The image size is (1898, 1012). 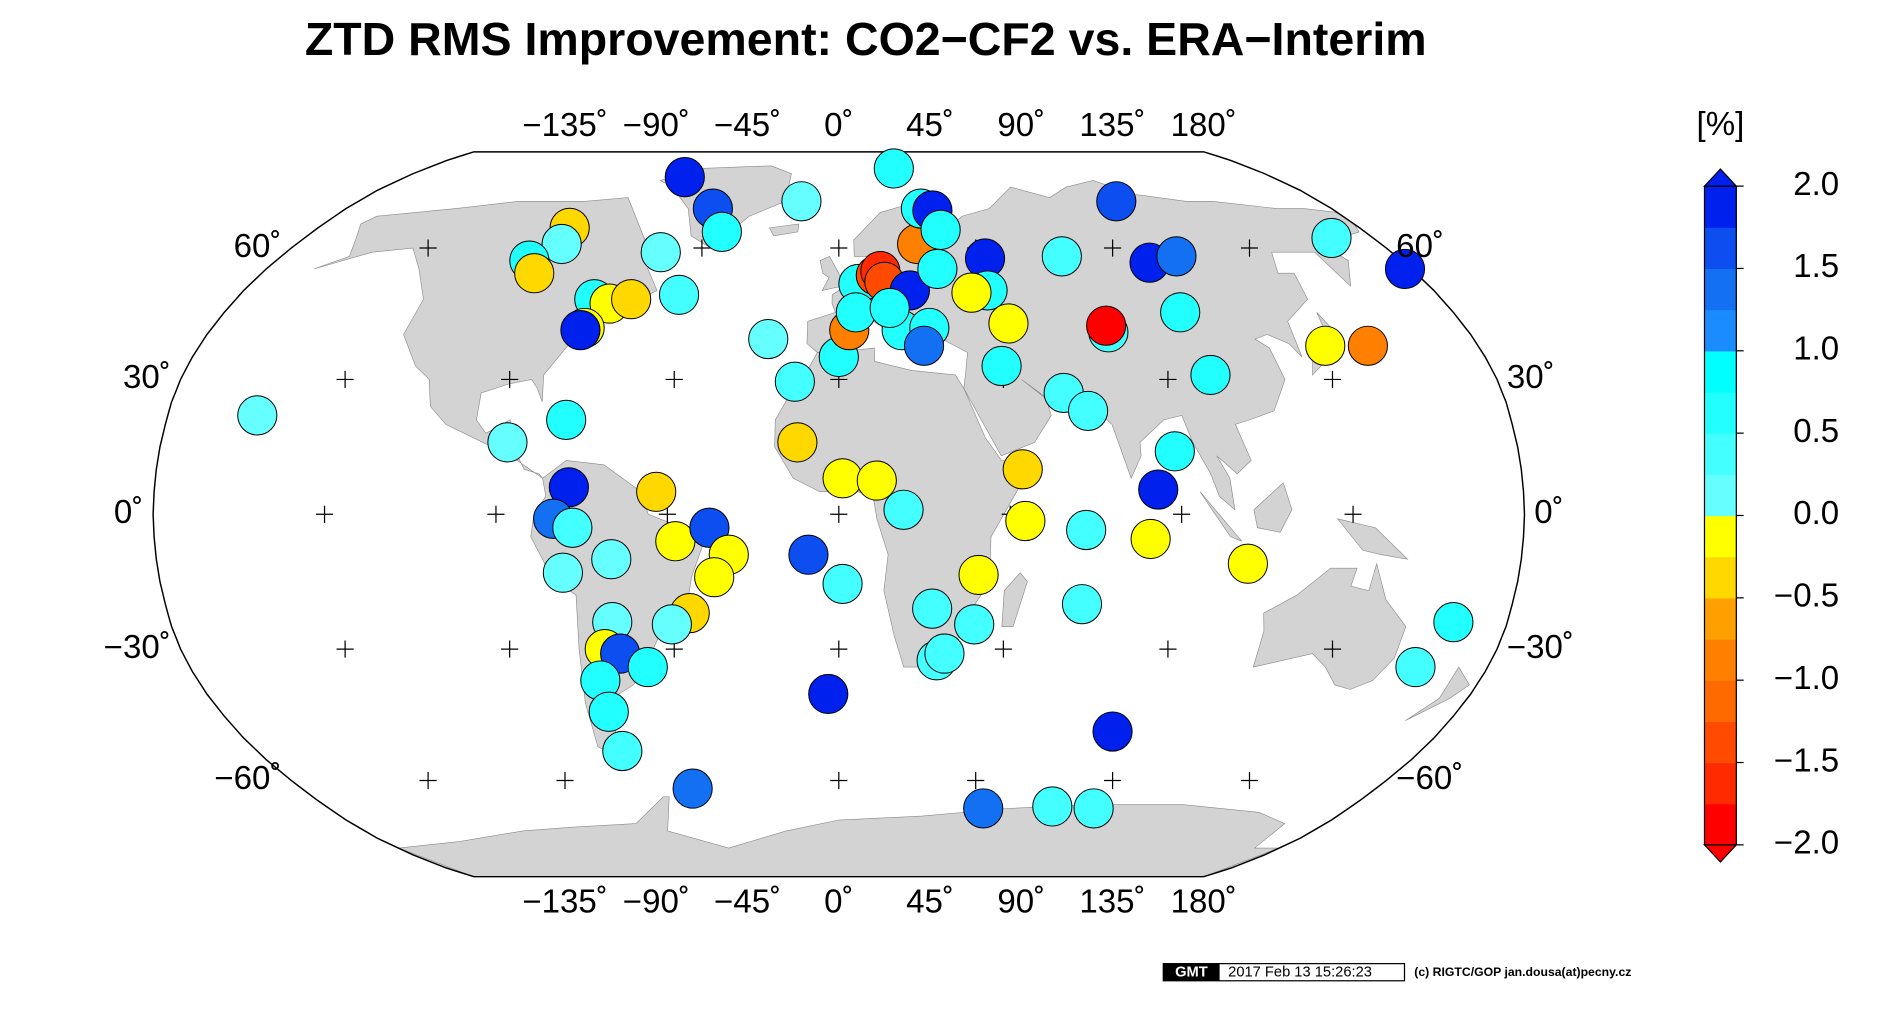 What do you see at coordinates (656, 125) in the screenshot?
I see `x-tick-label: −90˚` at bounding box center [656, 125].